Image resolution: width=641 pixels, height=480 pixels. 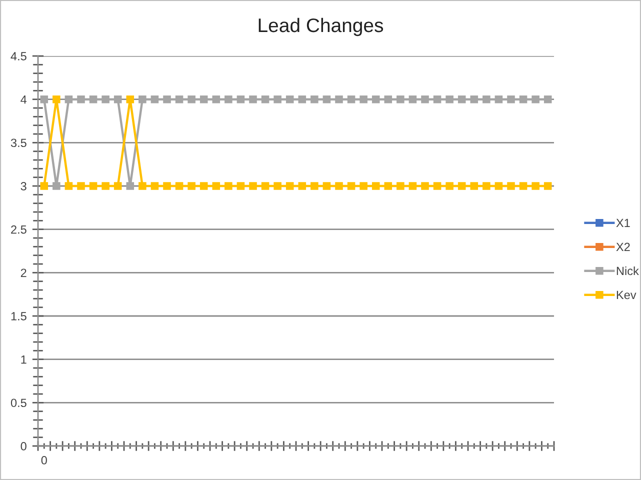 I want to click on y-tick-label: 0.5, so click(x=18, y=403).